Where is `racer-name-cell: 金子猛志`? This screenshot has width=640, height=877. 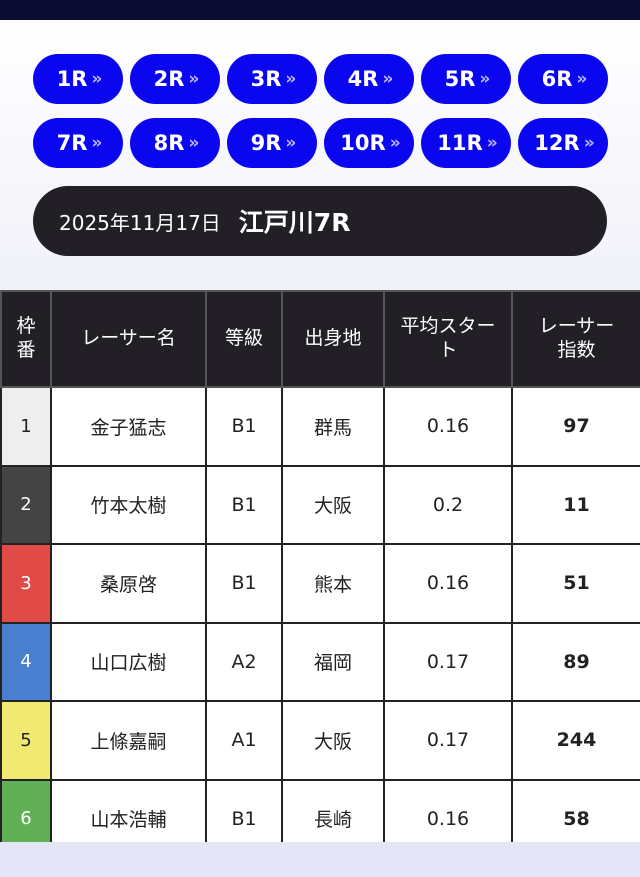 racer-name-cell: 金子猛志 is located at coordinates (128, 426).